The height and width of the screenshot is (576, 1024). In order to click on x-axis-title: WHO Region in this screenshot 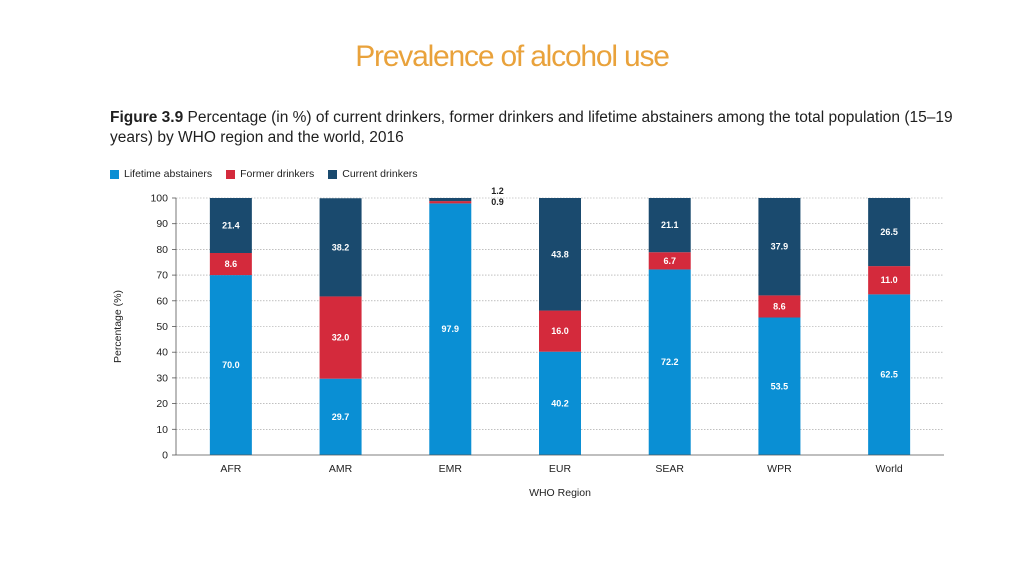, I will do `click(560, 493)`.